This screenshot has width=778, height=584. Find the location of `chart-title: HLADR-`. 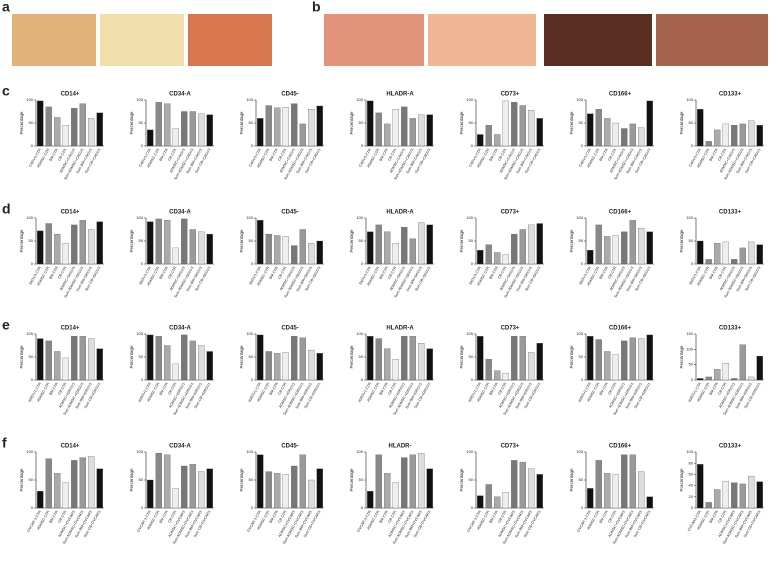

chart-title: HLADR- is located at coordinates (400, 447).